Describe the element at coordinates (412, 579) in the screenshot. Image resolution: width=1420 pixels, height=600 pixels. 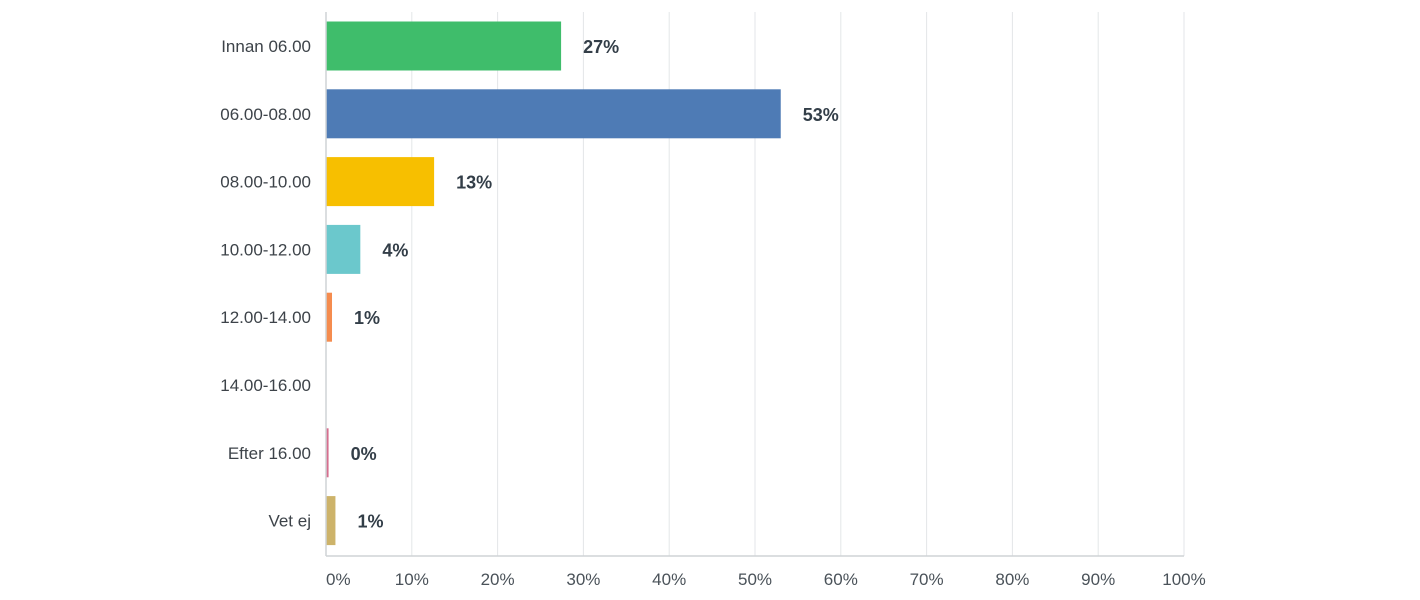
I see `x-tick-label: 10%` at that location.